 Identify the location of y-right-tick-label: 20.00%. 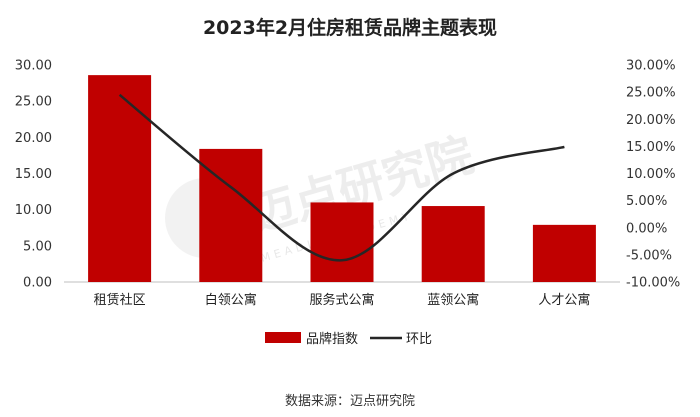
(651, 120).